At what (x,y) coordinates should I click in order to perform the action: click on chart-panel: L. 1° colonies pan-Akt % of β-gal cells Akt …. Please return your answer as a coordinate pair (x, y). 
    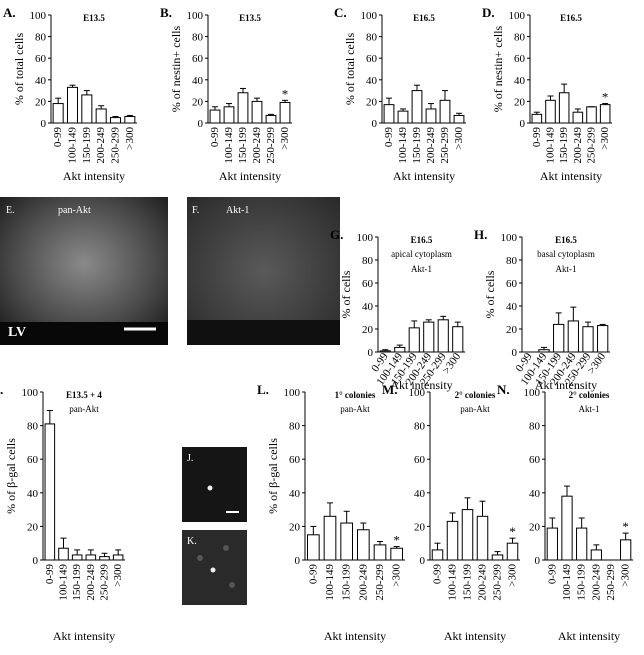
    Looking at the image, I should click on (331, 512).